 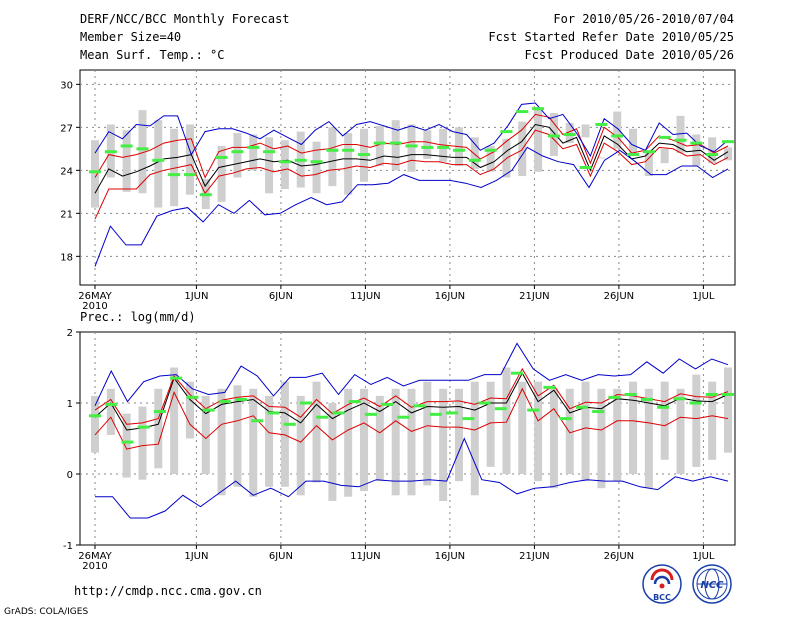 I want to click on grads-credit: GrADS: COLA/IGES, so click(x=46, y=612).